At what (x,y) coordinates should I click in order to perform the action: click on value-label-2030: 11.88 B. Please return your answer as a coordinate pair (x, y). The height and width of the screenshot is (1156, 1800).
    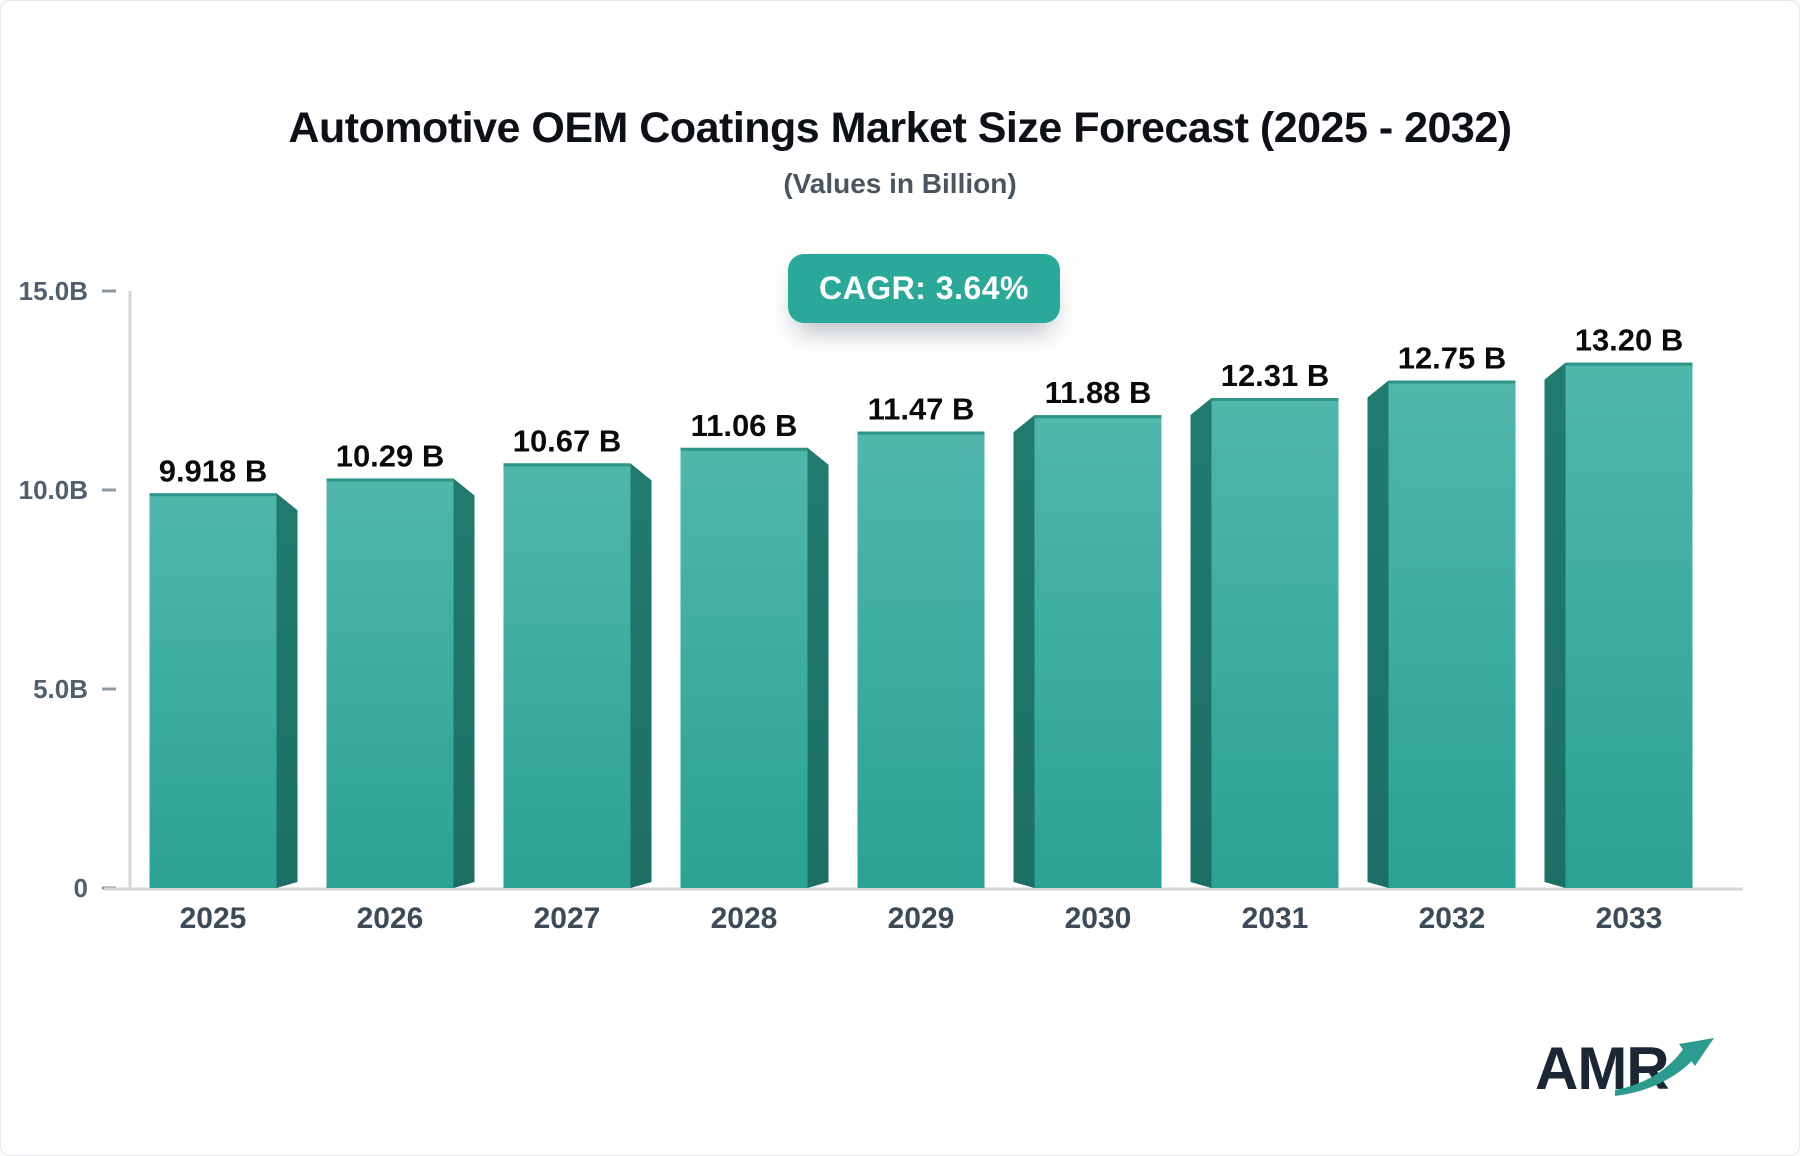
    Looking at the image, I should click on (1098, 392).